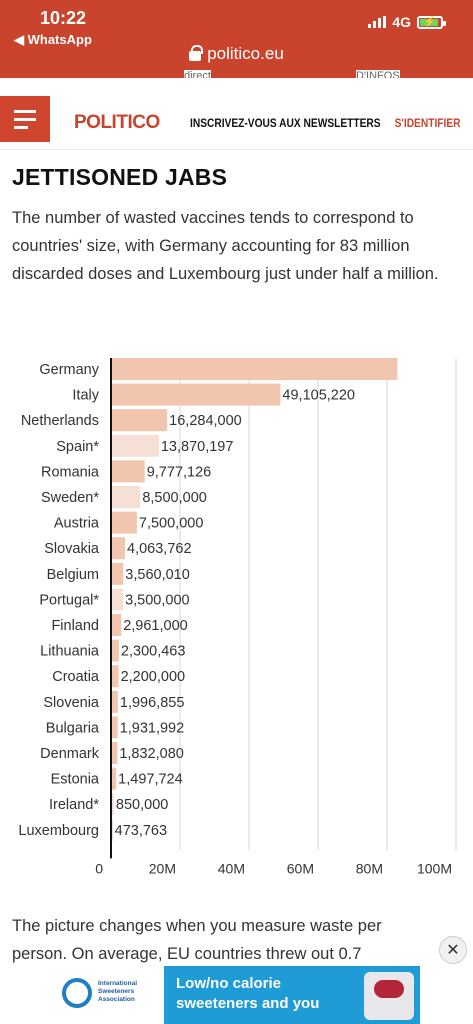  What do you see at coordinates (141, 831) in the screenshot?
I see `data-label: 473,763` at bounding box center [141, 831].